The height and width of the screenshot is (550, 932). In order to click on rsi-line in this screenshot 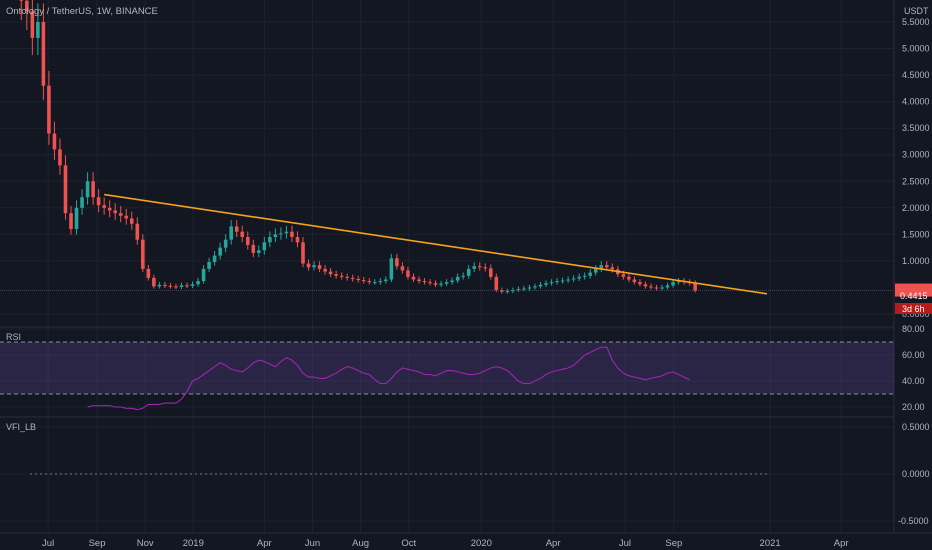, I will do `click(388, 378)`.